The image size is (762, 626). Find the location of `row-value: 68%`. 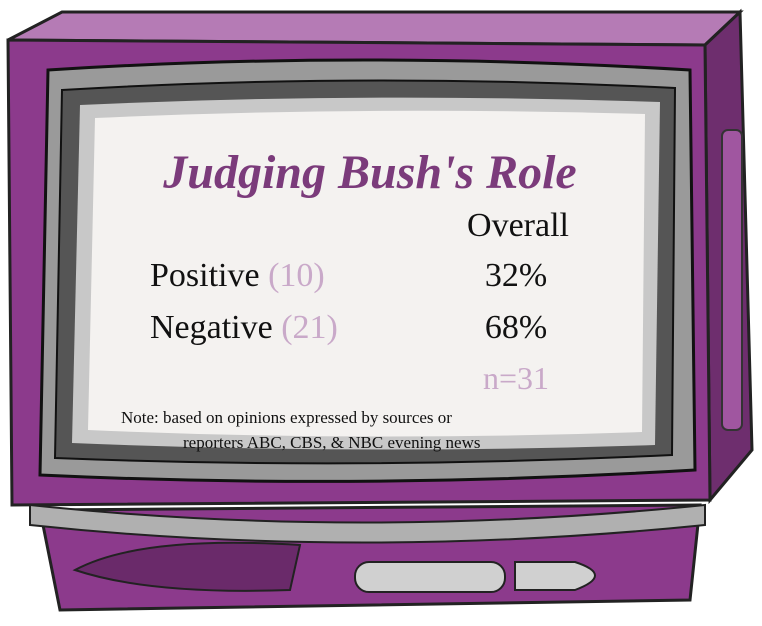

row-value: 68% is located at coordinates (516, 327).